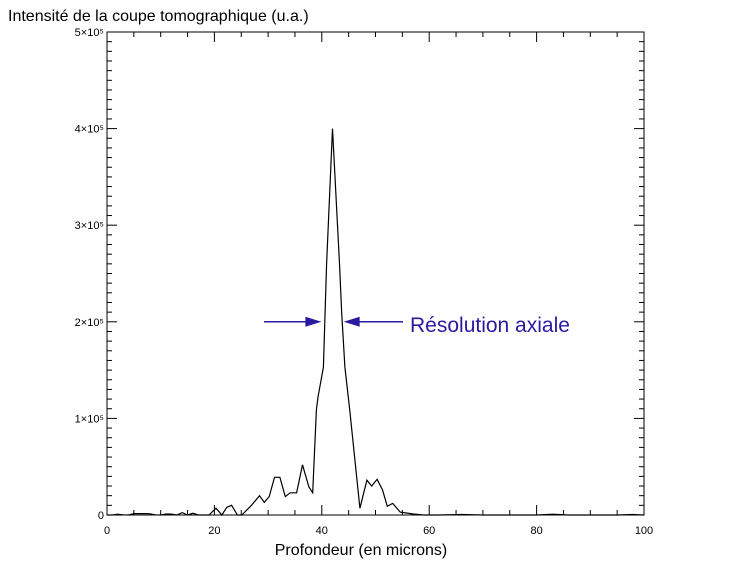  I want to click on y-tick-label: 1×10⁵, so click(89, 419).